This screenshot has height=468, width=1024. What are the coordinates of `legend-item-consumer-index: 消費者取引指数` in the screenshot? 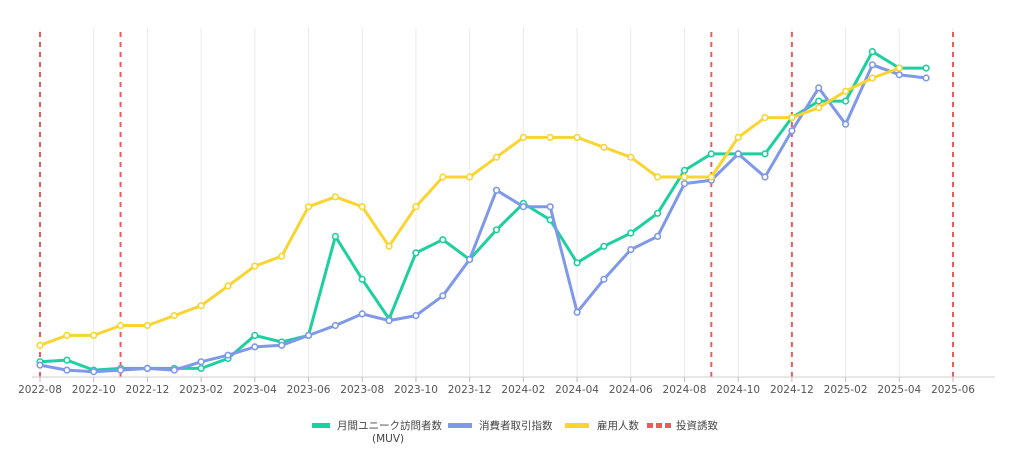 It's located at (500, 425).